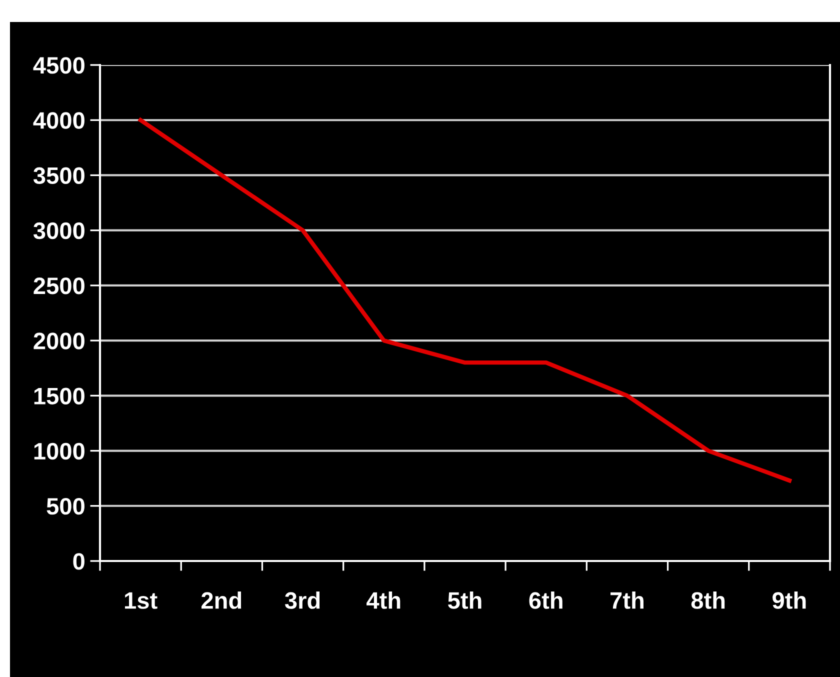 This screenshot has height=677, width=840. Describe the element at coordinates (58, 65) in the screenshot. I see `y-tick-label: 4500` at that location.